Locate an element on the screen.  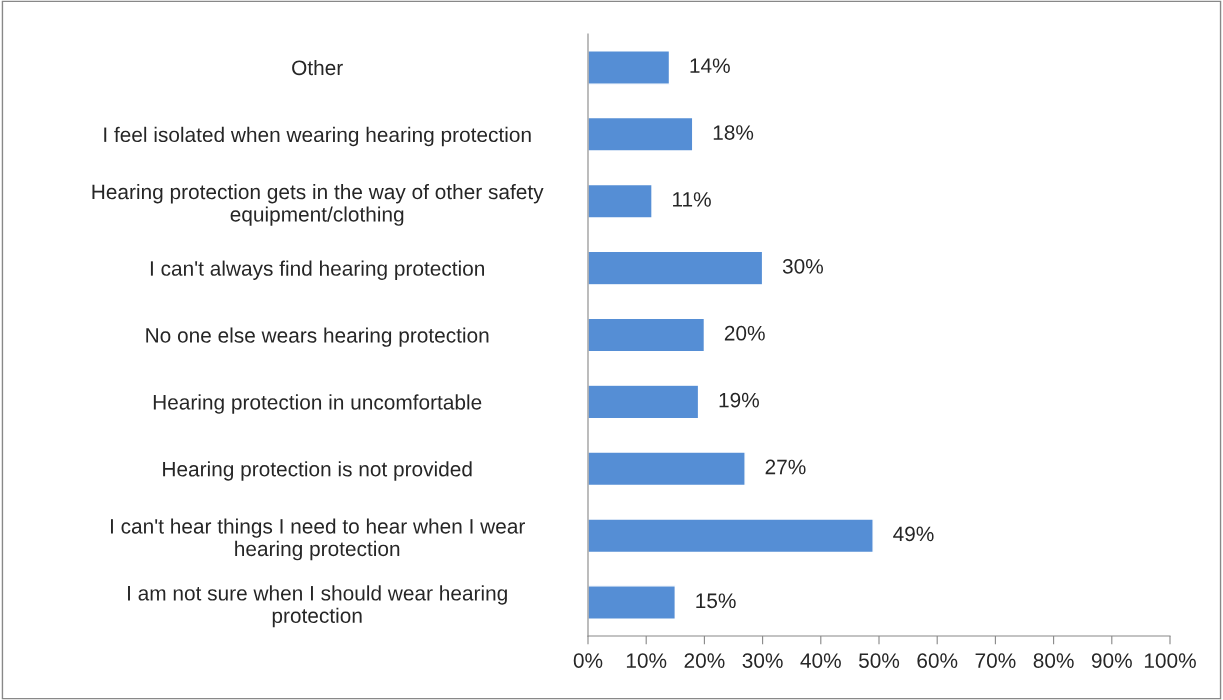
x-tick-label: 60% is located at coordinates (937, 660).